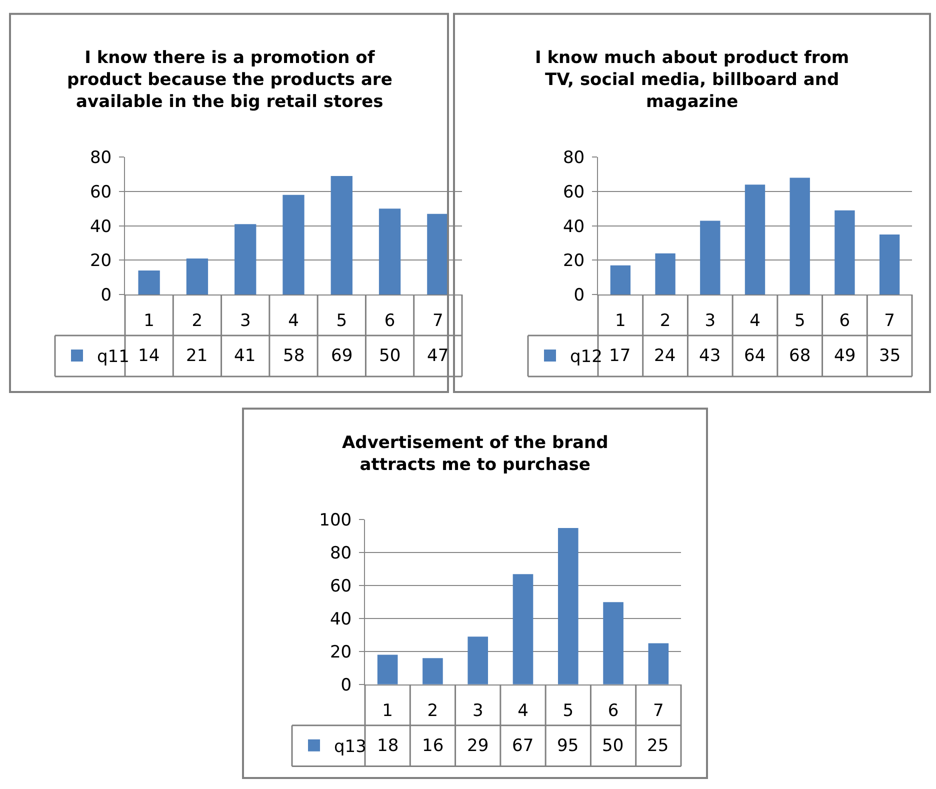  I want to click on data-label: 18, so click(388, 746).